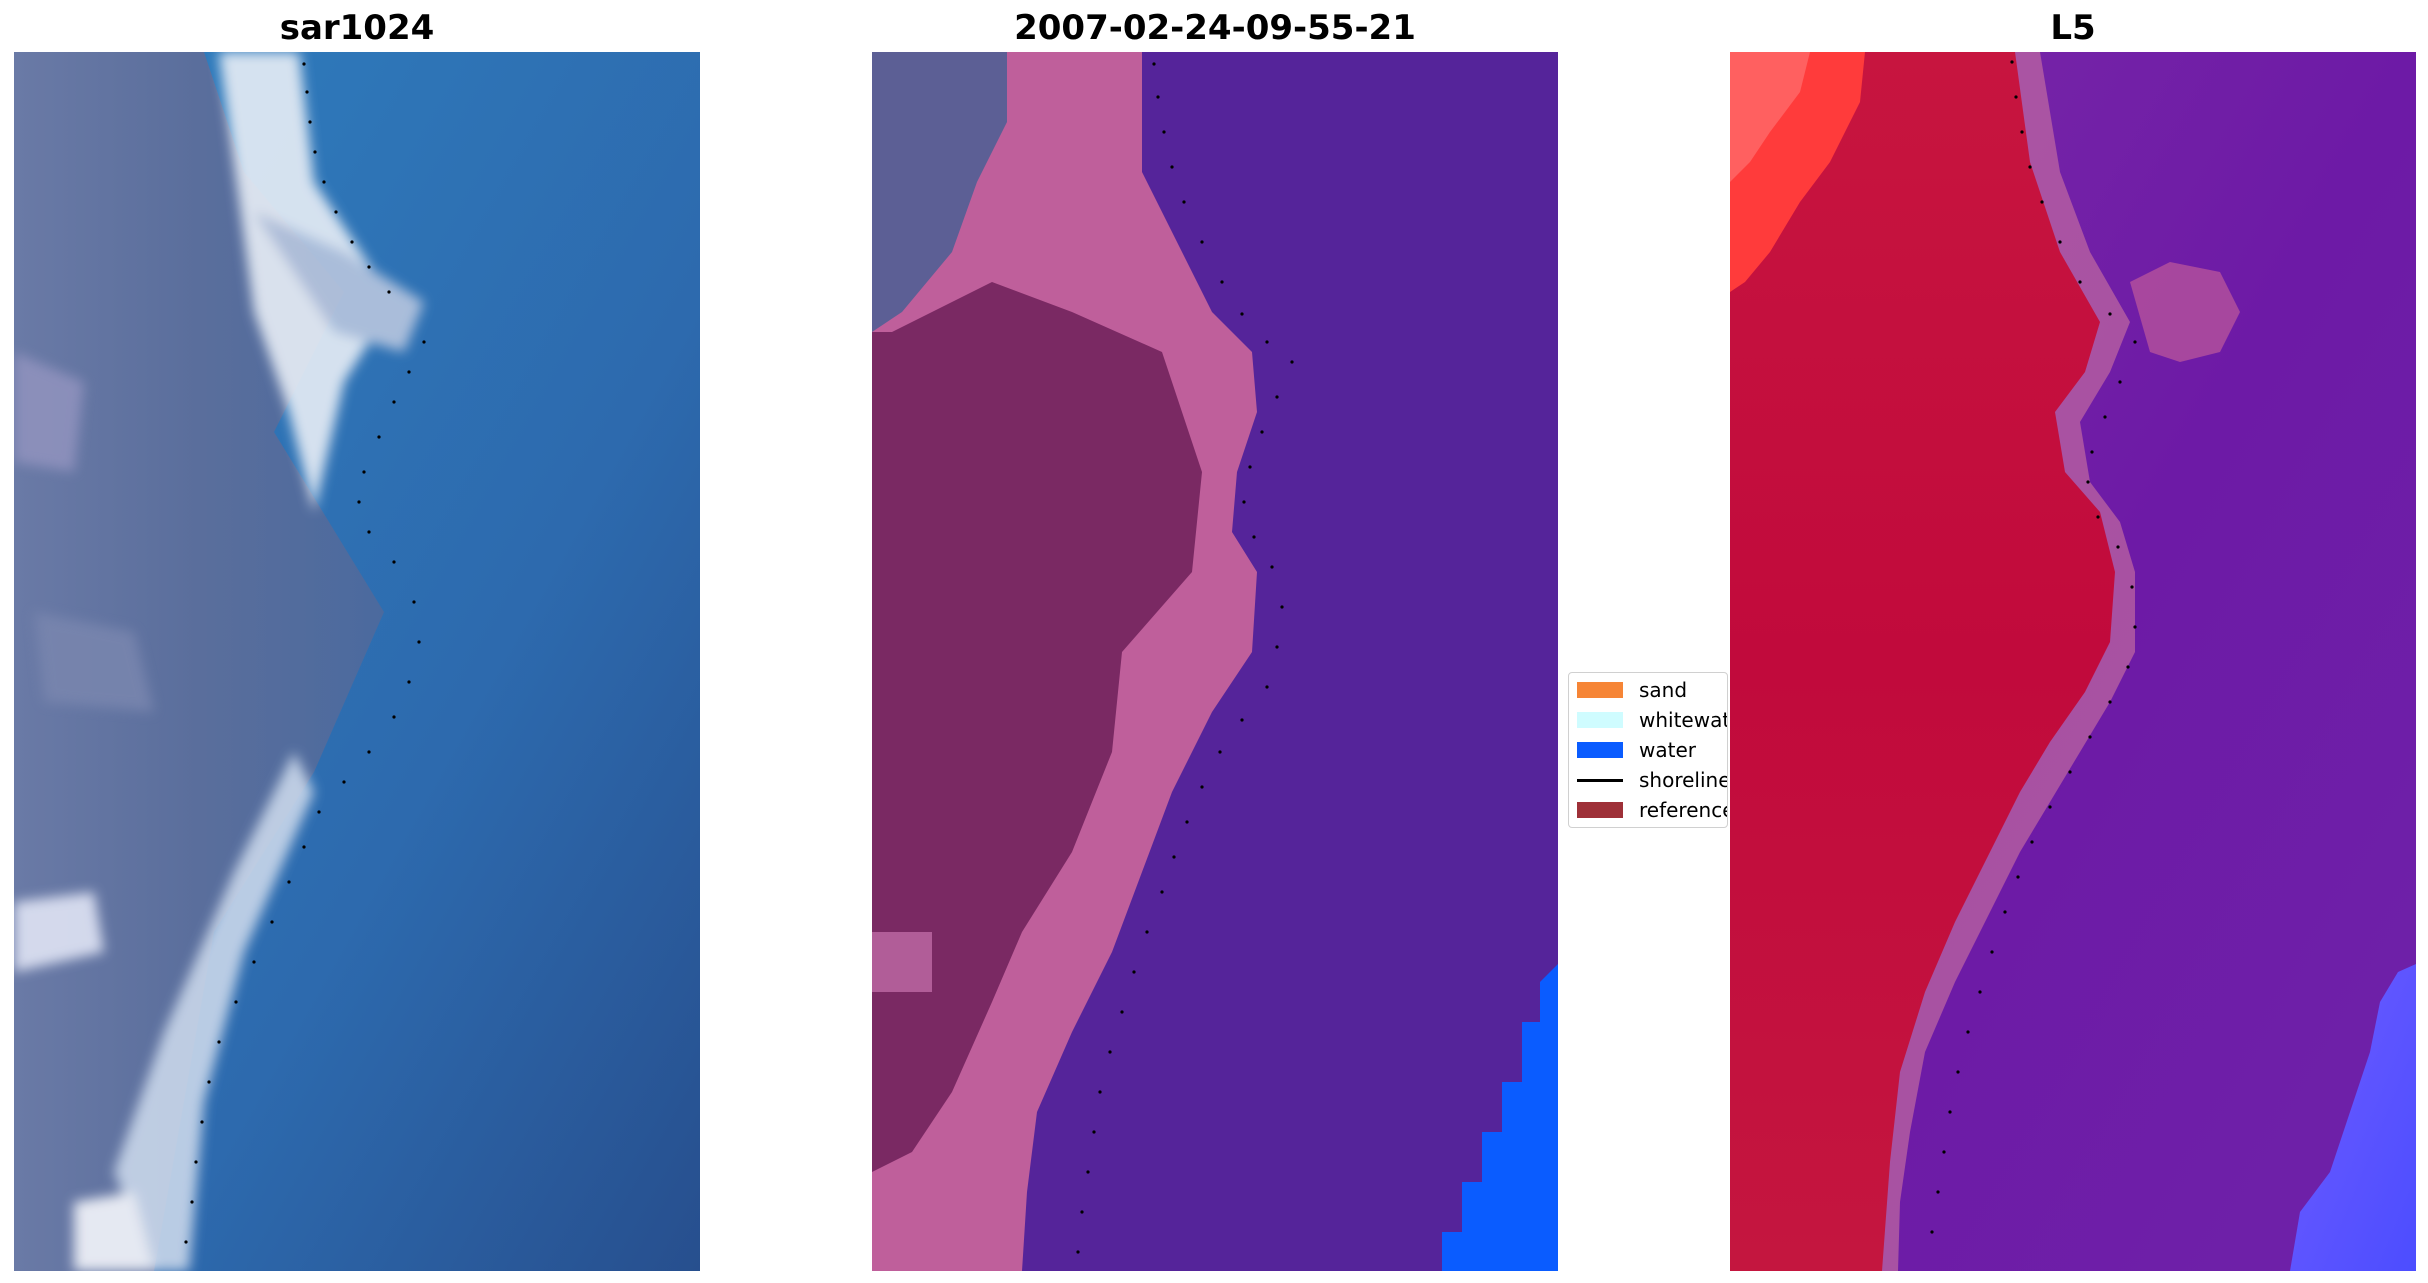 This screenshot has width=2428, height=1283. I want to click on l5-shoreline-dots, so click(2033, 647).